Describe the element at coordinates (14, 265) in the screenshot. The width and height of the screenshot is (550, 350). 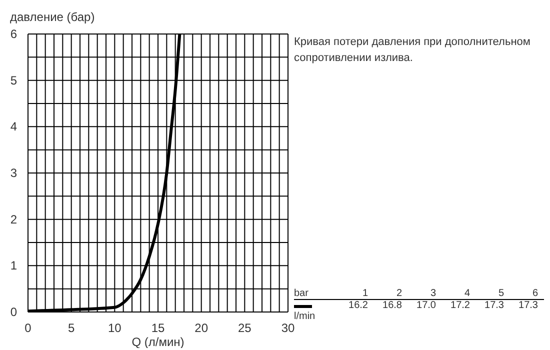
I see `y-tick-label: 1` at that location.